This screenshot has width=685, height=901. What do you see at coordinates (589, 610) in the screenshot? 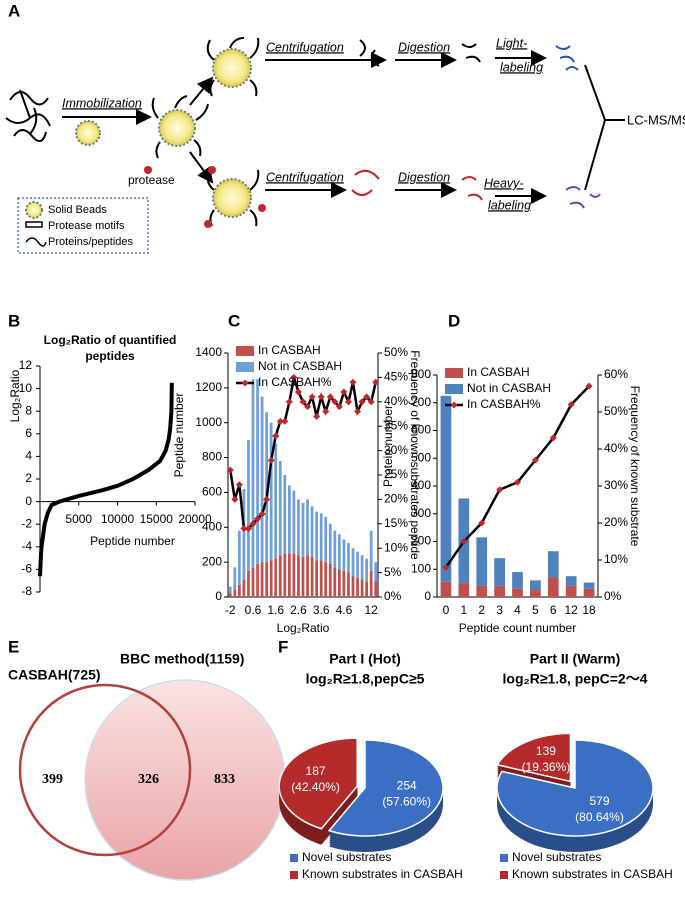
I see `x-tick-label: 18` at bounding box center [589, 610].